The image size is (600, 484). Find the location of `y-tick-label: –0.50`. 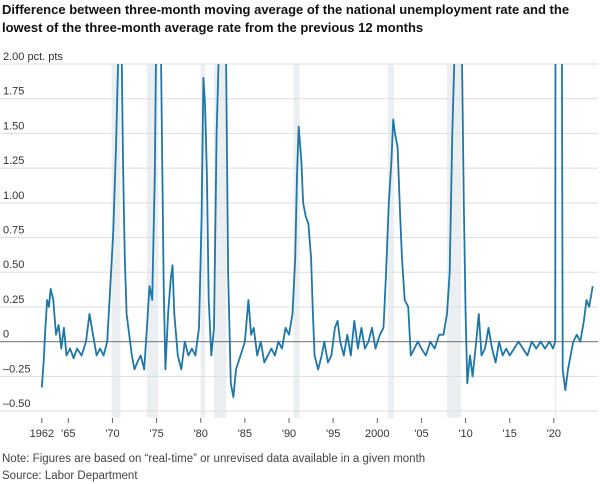

y-tick-label: –0.50 is located at coordinates (17, 404).